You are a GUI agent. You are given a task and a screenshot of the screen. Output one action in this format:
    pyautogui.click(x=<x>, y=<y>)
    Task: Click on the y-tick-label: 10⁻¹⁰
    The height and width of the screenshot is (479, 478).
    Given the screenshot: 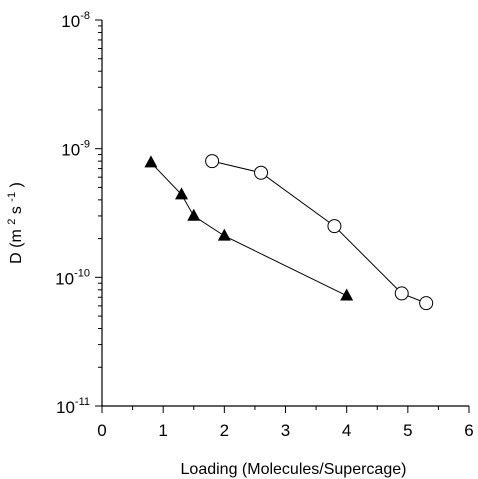 What is the action you would take?
    pyautogui.click(x=72, y=277)
    